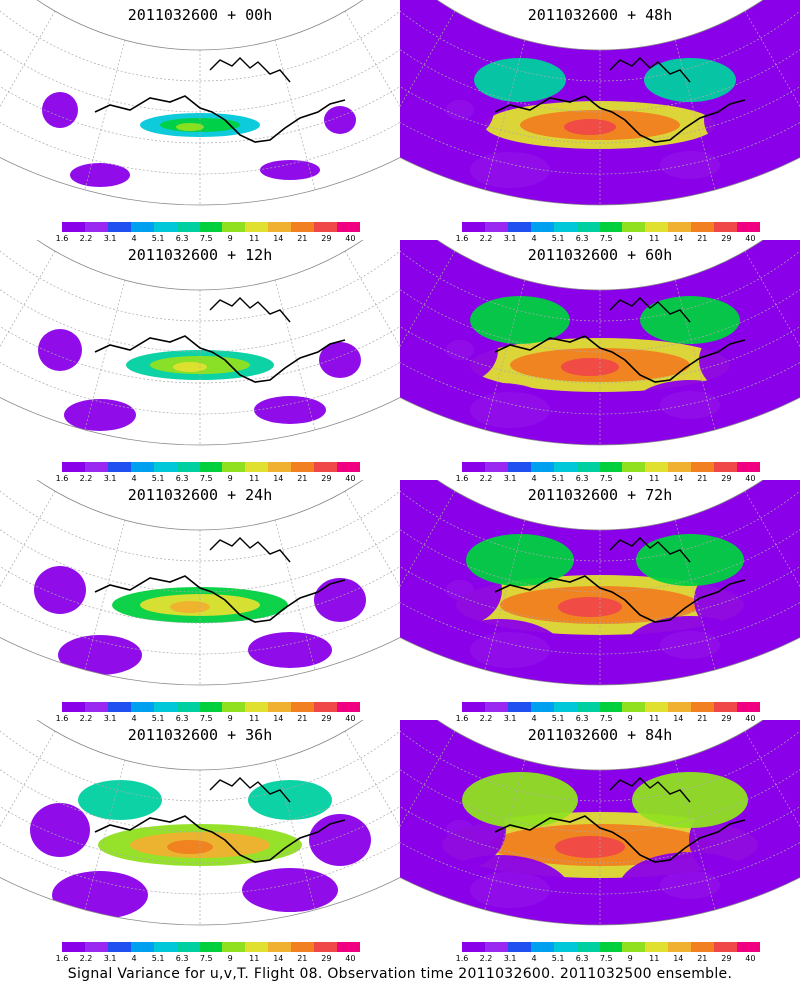 The image size is (800, 1000). What do you see at coordinates (678, 238) in the screenshot?
I see `colorbar-tick-label: 14` at bounding box center [678, 238].